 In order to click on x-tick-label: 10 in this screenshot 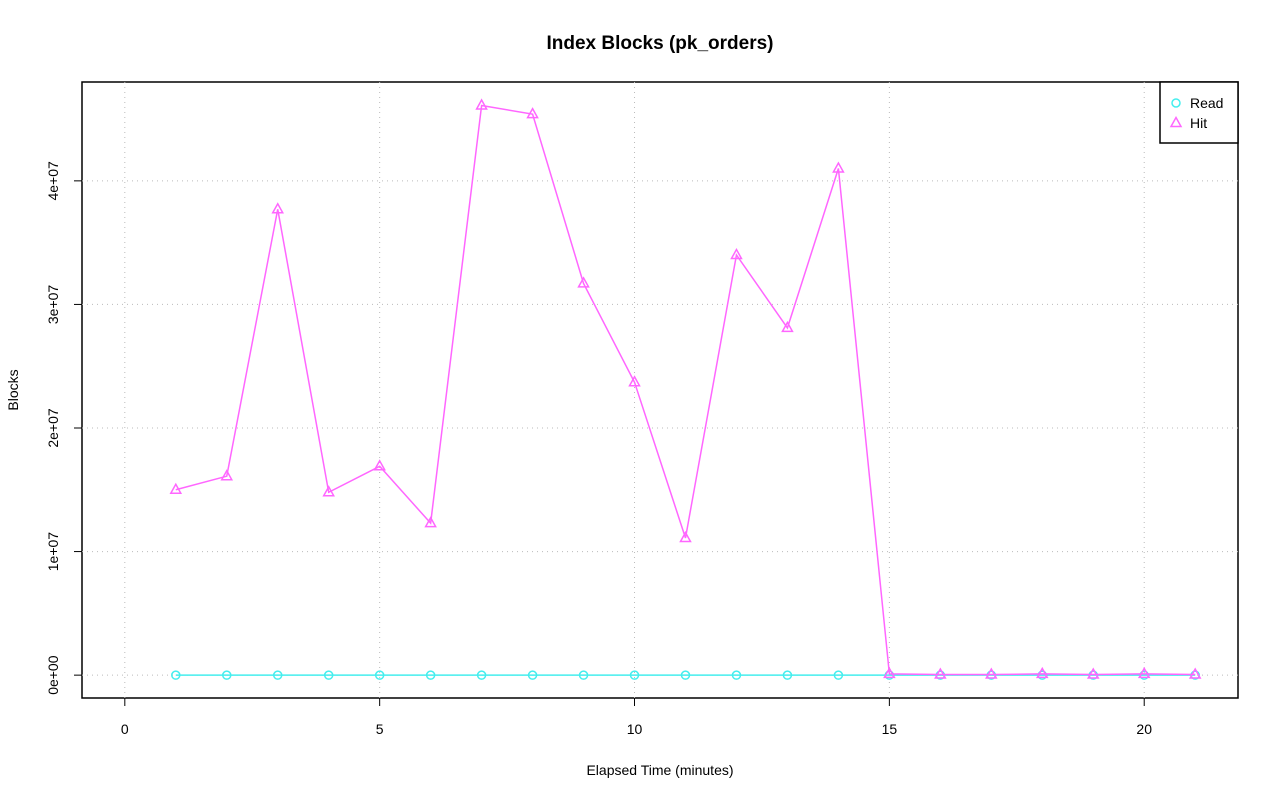, I will do `click(635, 729)`.